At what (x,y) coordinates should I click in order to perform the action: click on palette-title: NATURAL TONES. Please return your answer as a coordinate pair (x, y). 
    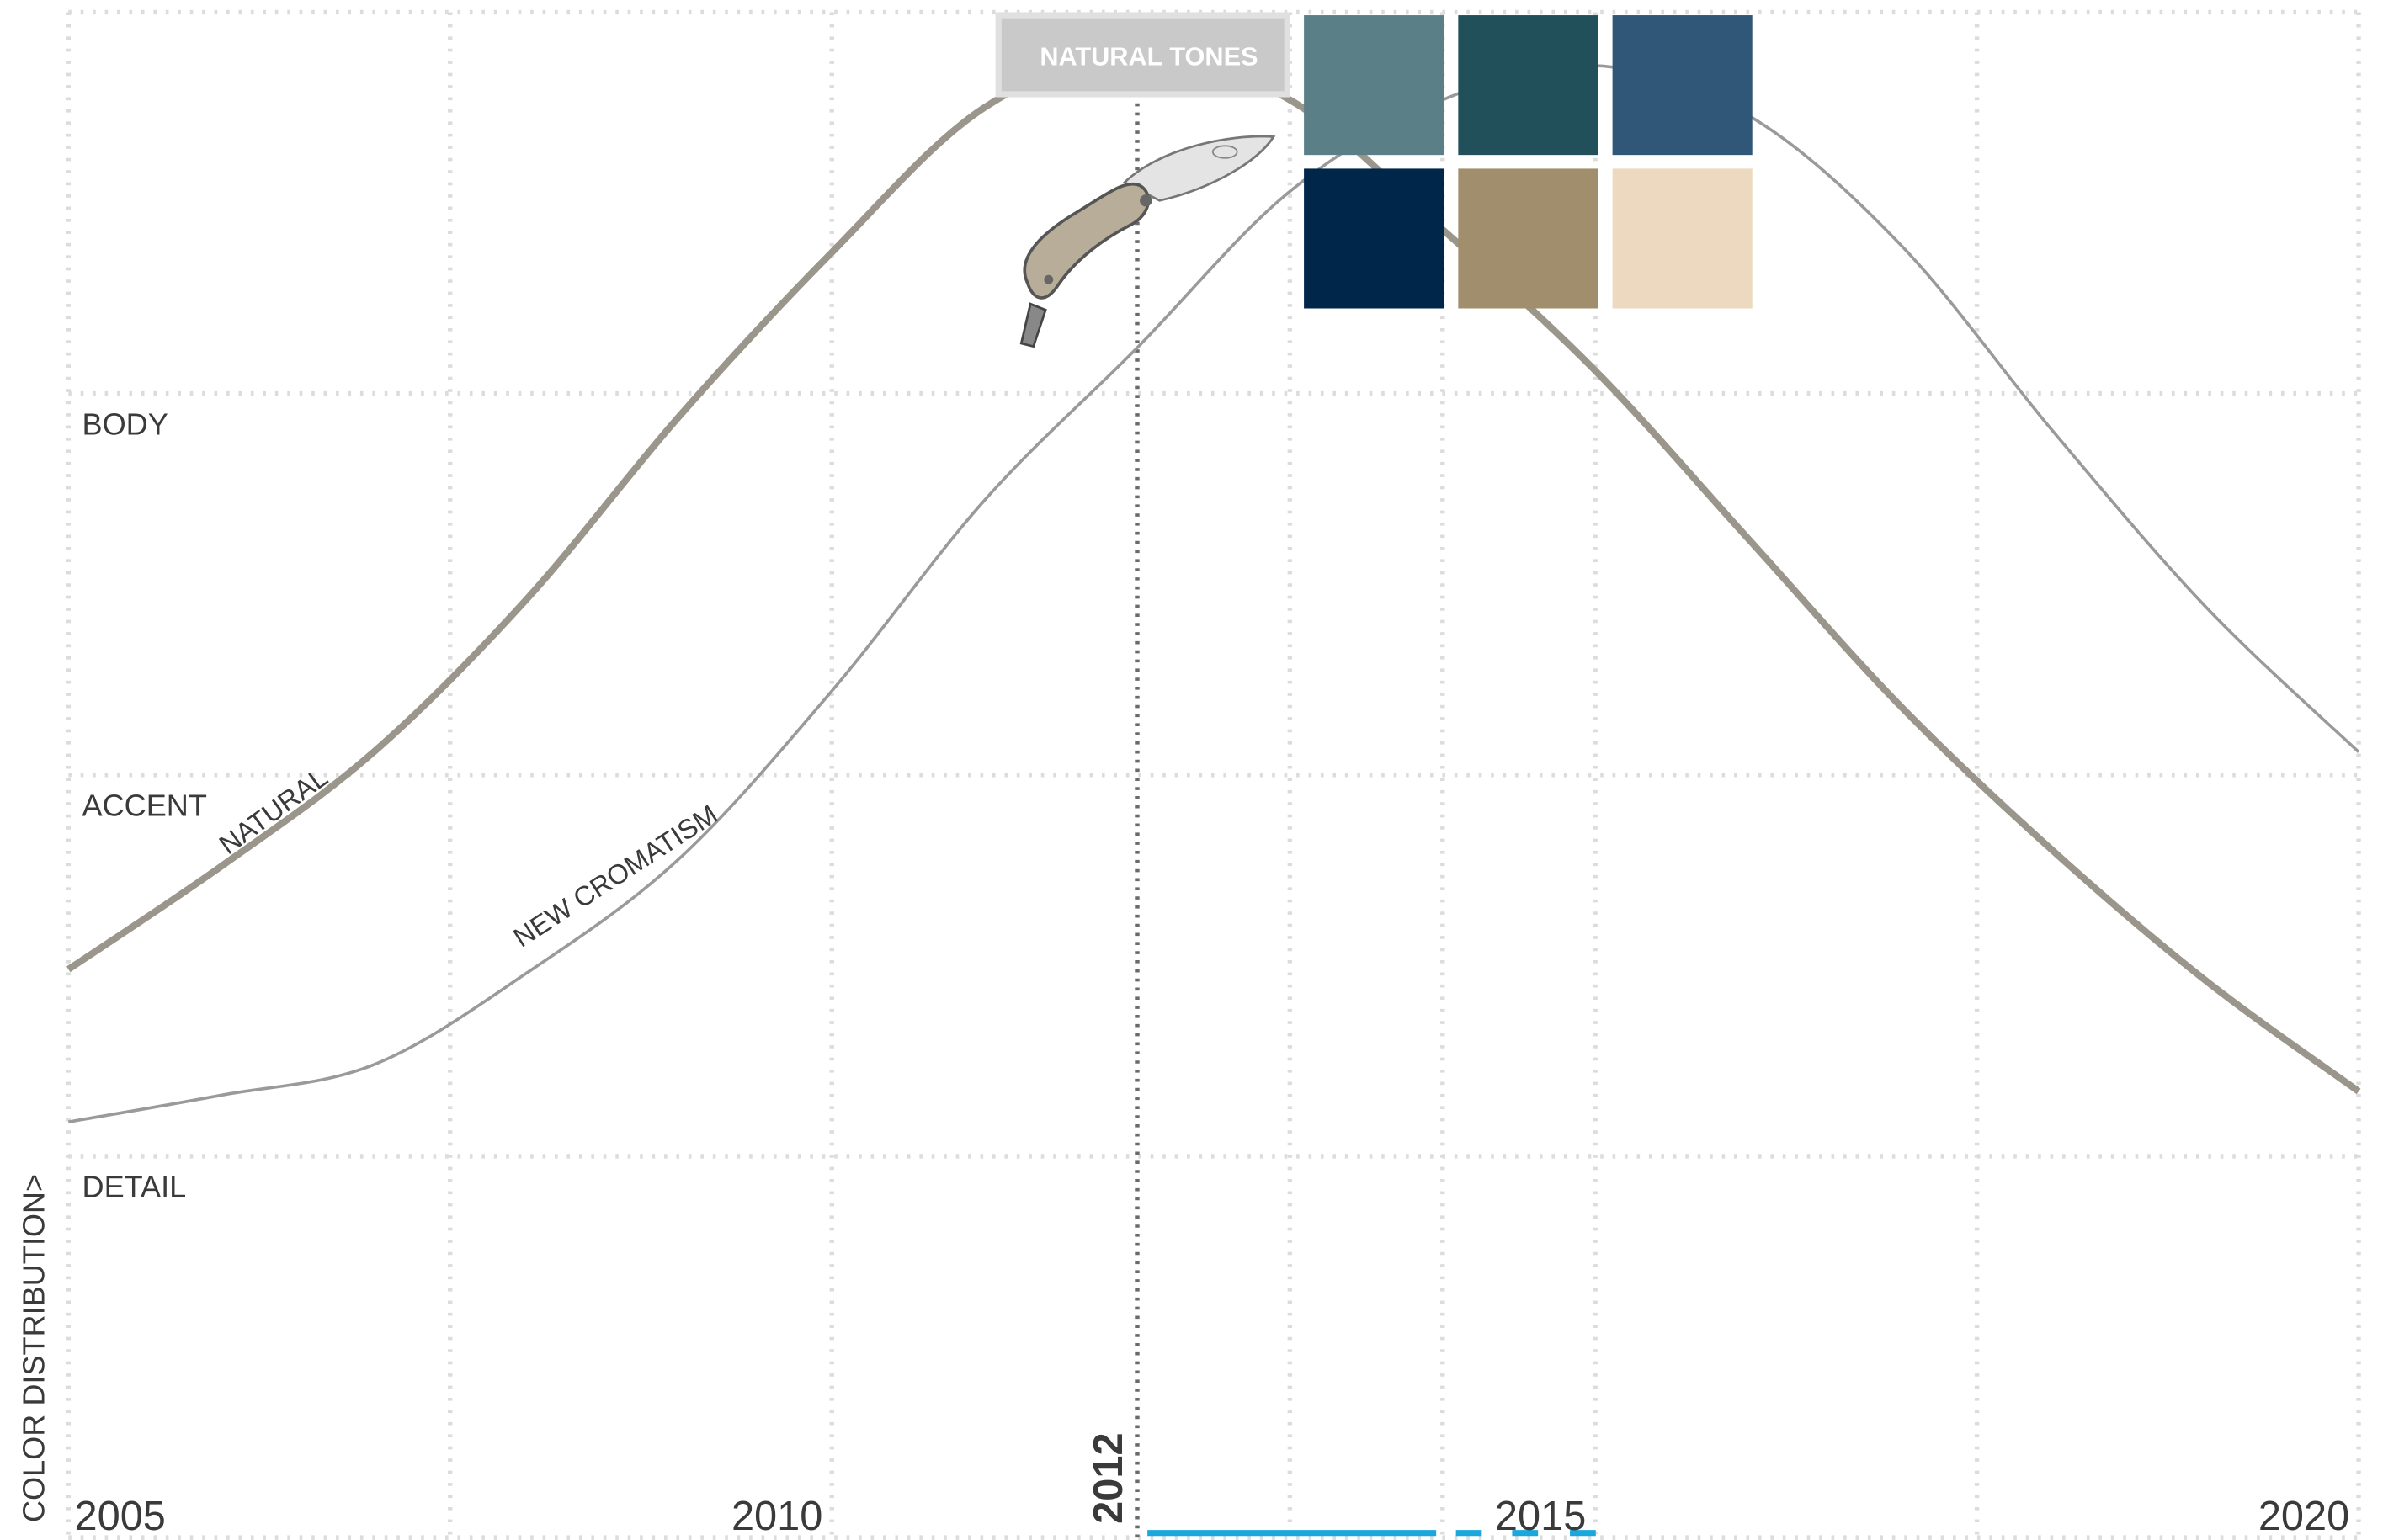
    Looking at the image, I should click on (1149, 57).